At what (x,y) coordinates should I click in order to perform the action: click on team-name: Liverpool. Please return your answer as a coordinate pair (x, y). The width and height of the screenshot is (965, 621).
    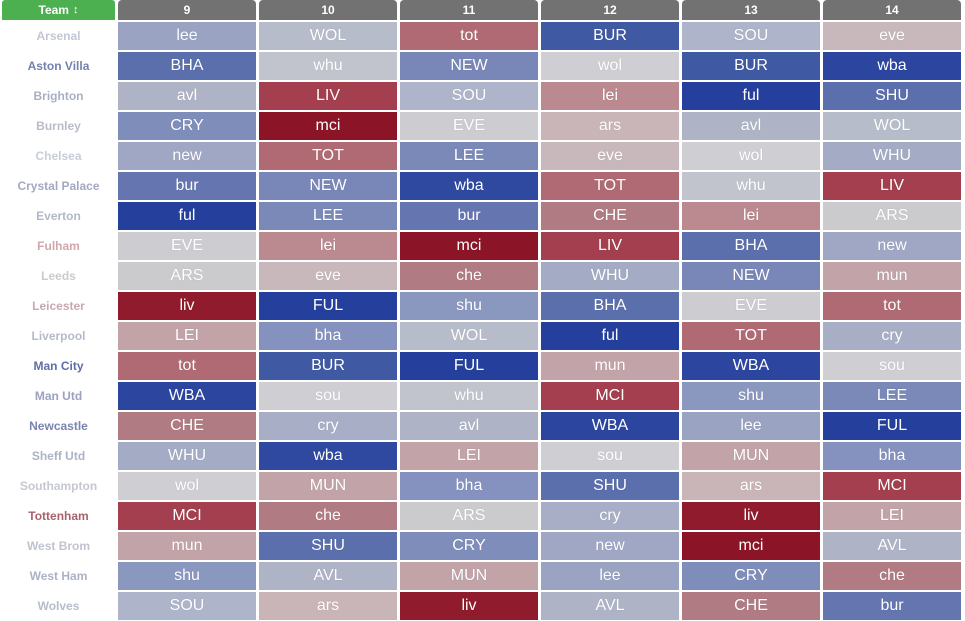
    Looking at the image, I should click on (58, 336).